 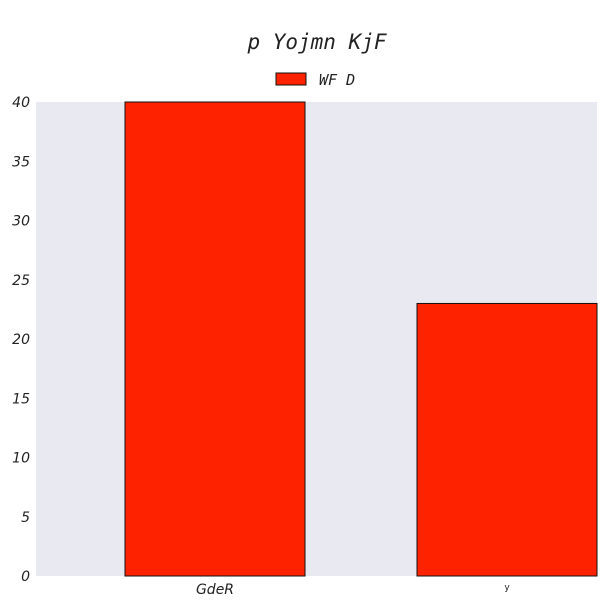 What do you see at coordinates (21, 162) in the screenshot?
I see `y-tick-label: 35` at bounding box center [21, 162].